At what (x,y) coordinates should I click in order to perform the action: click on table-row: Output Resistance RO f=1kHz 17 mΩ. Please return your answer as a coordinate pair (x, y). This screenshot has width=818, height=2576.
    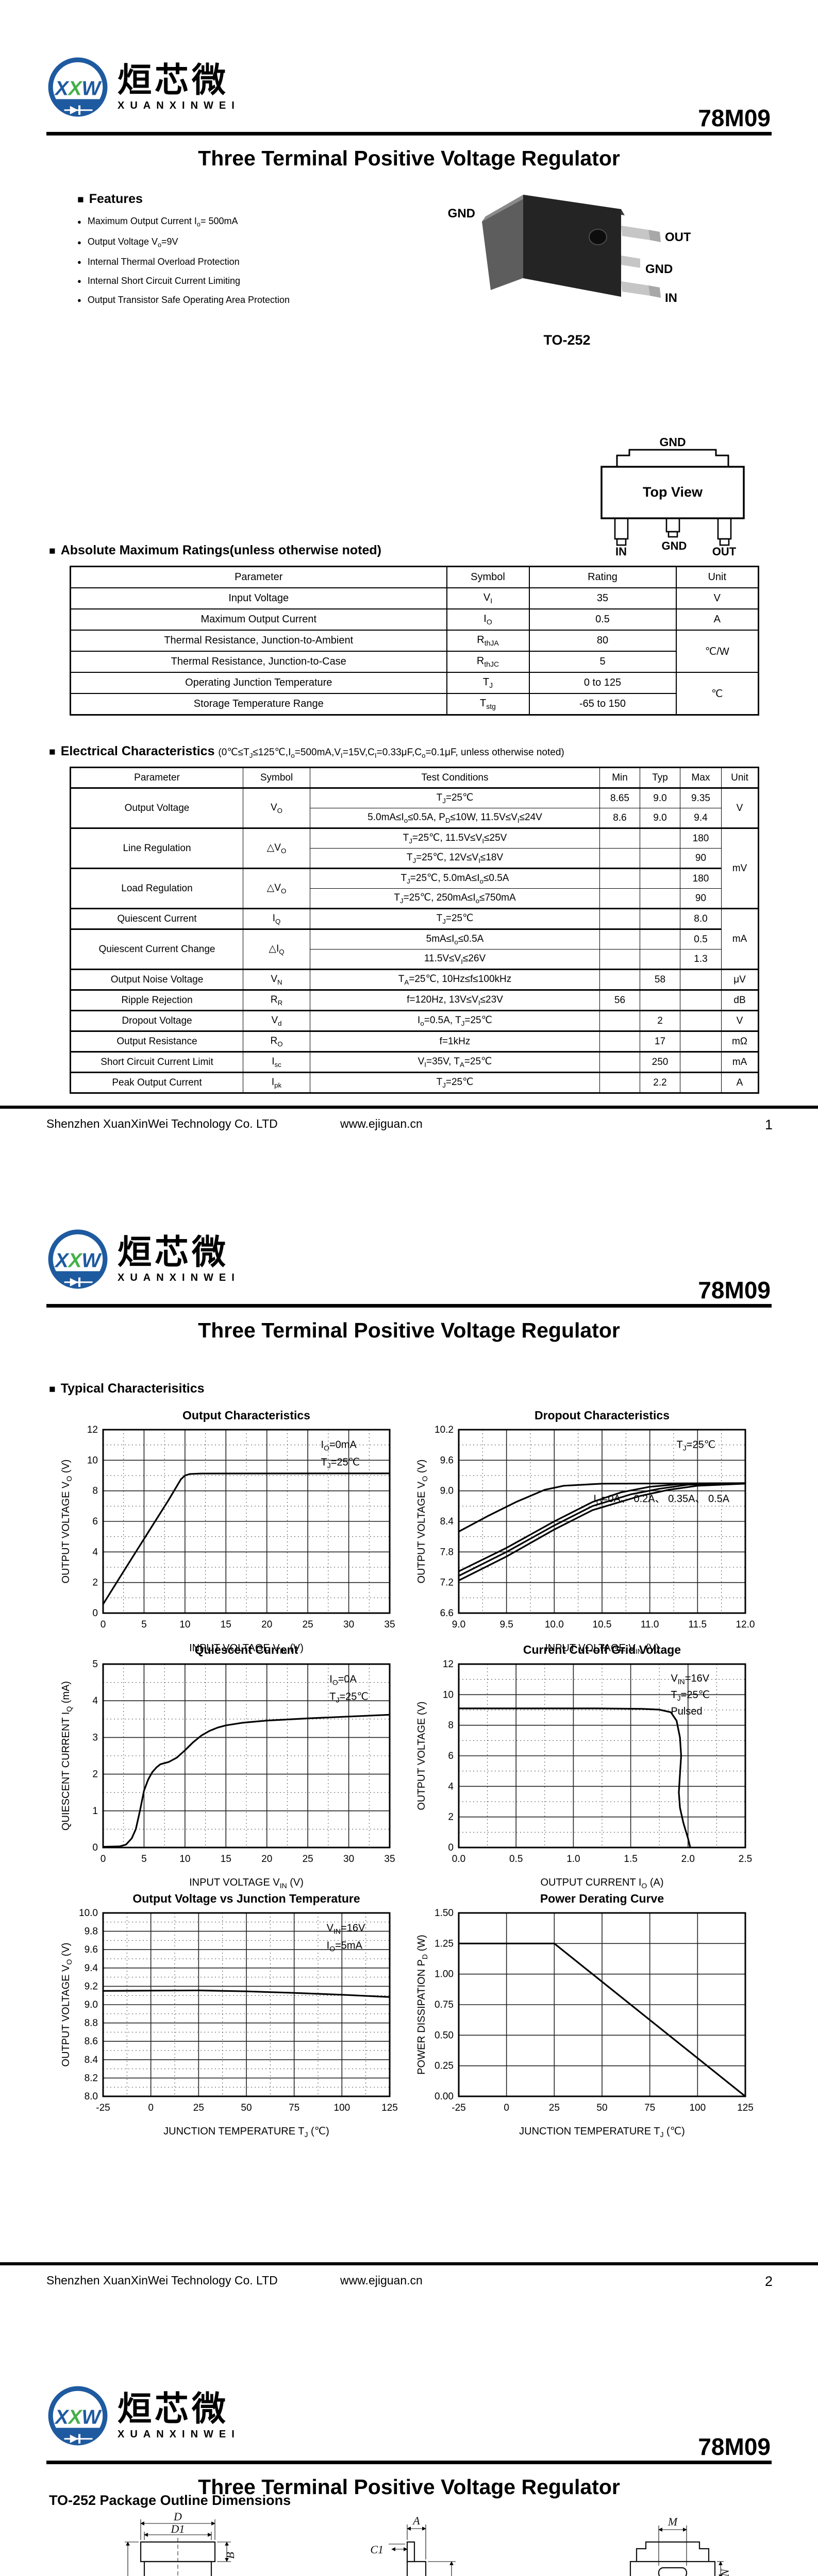
    Looking at the image, I should click on (414, 1041).